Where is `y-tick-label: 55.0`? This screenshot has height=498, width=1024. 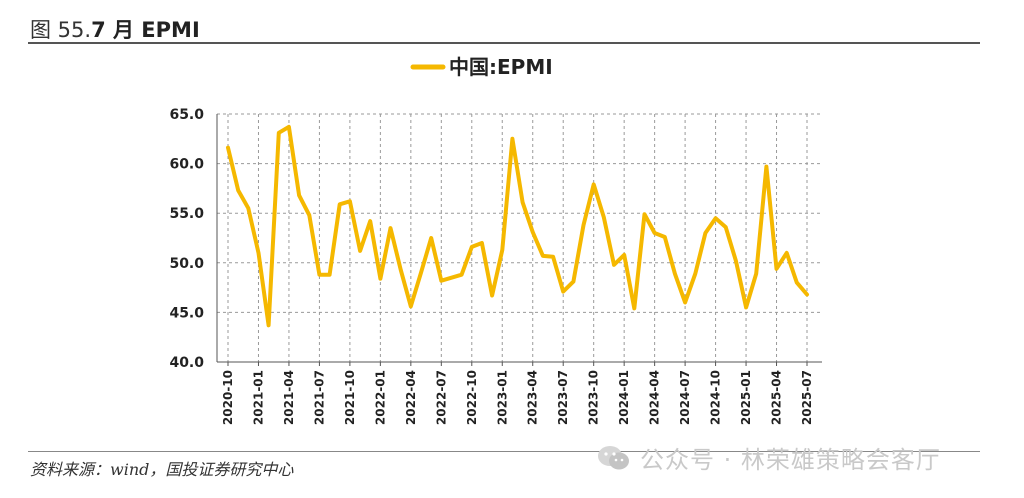
y-tick-label: 55.0 is located at coordinates (186, 214).